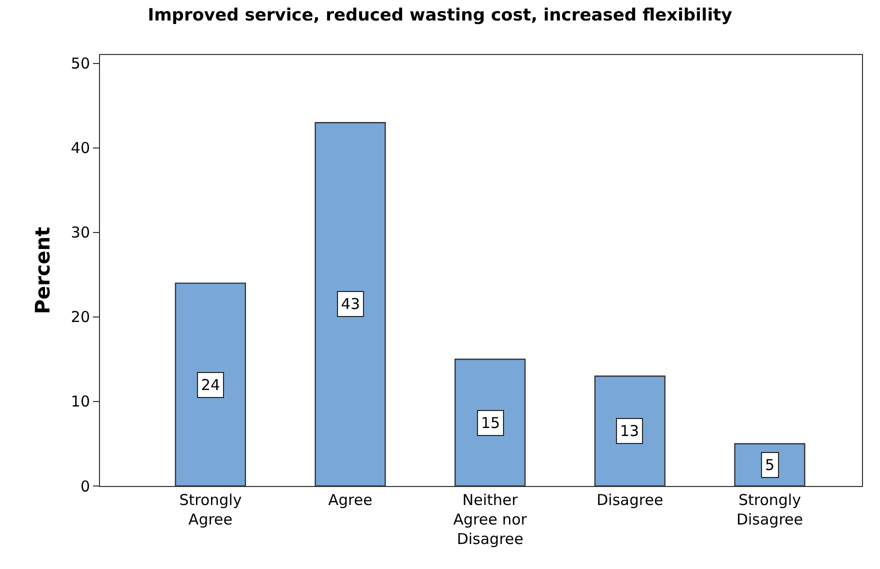  What do you see at coordinates (80, 63) in the screenshot?
I see `y-tick-label: 50` at bounding box center [80, 63].